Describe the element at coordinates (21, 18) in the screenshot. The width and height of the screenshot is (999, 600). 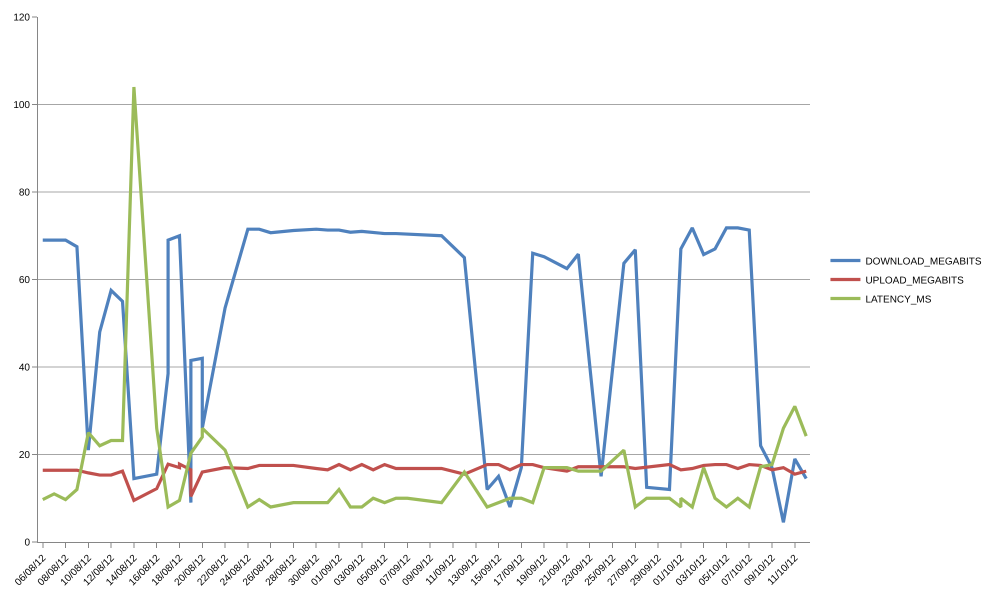
I see `y-tick-label: 120` at that location.